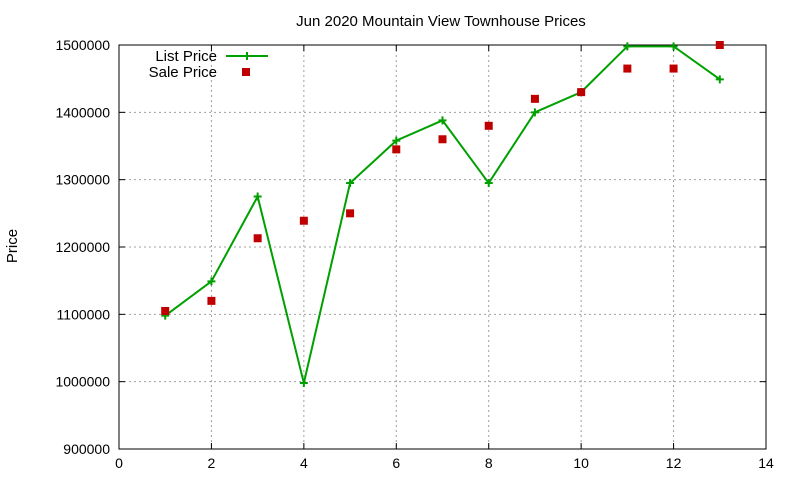 The image size is (800, 480). I want to click on x-tick-label: 4, so click(304, 463).